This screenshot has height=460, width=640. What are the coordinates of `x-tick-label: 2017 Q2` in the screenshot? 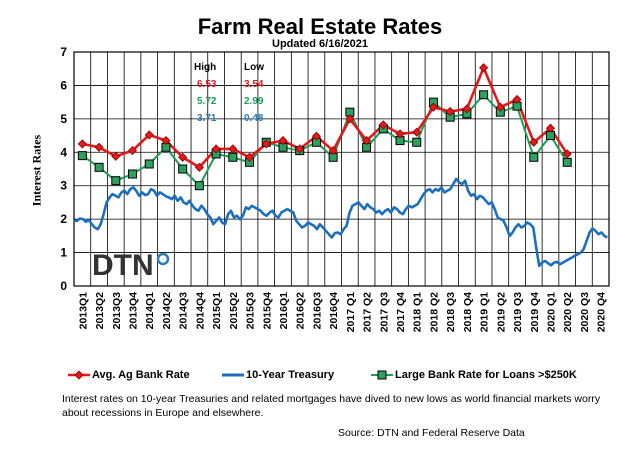 It's located at (368, 312).